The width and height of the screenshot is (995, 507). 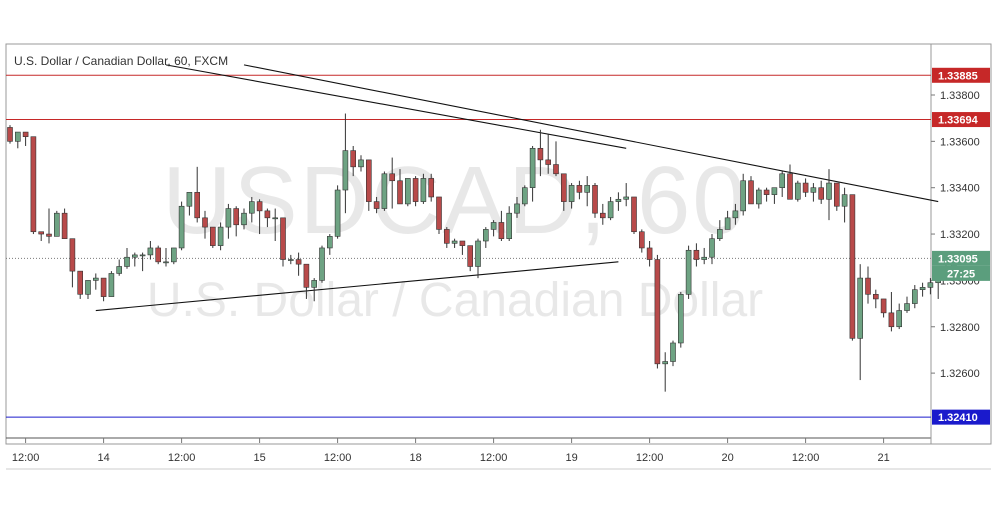 I want to click on current-price-badge-label: 1.33095, so click(x=958, y=259).